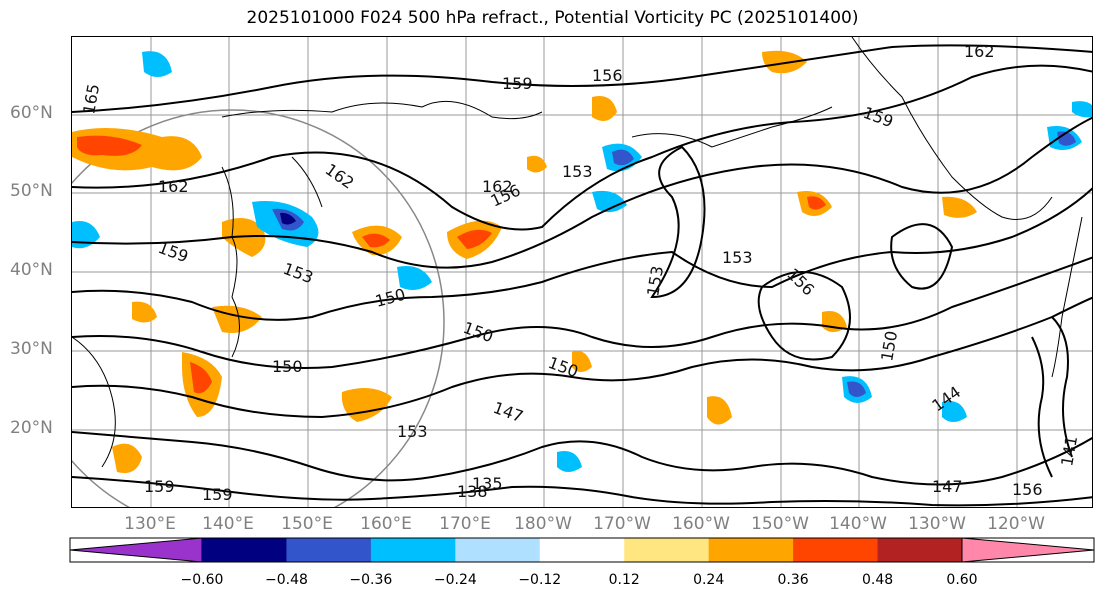 The height and width of the screenshot is (601, 1105). Describe the element at coordinates (1016, 524) in the screenshot. I see `lon-label-120w: 120°W` at that location.